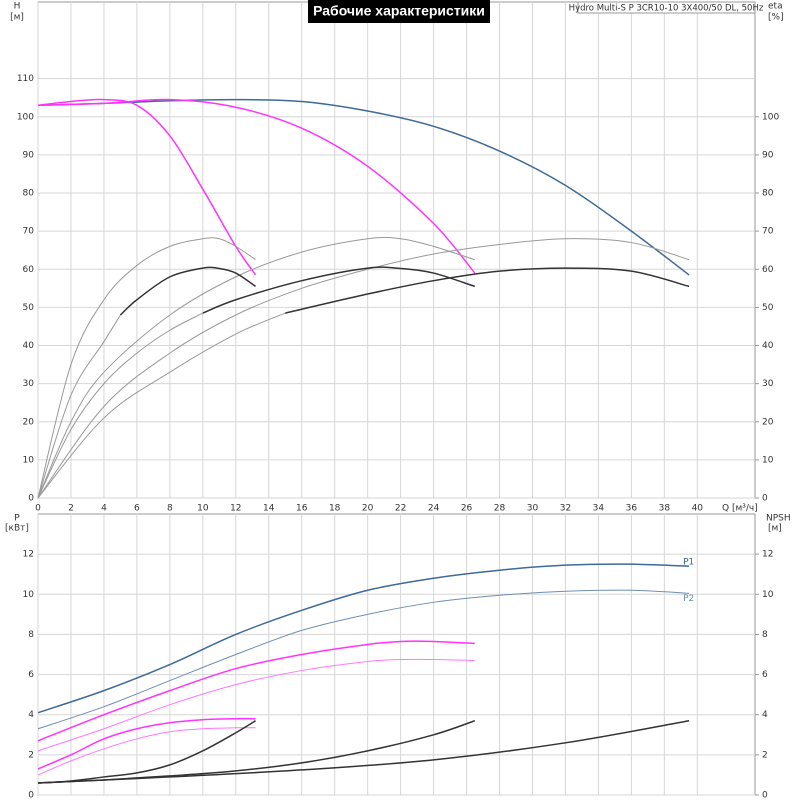  I want to click on subtitle-box, so click(666, 7).